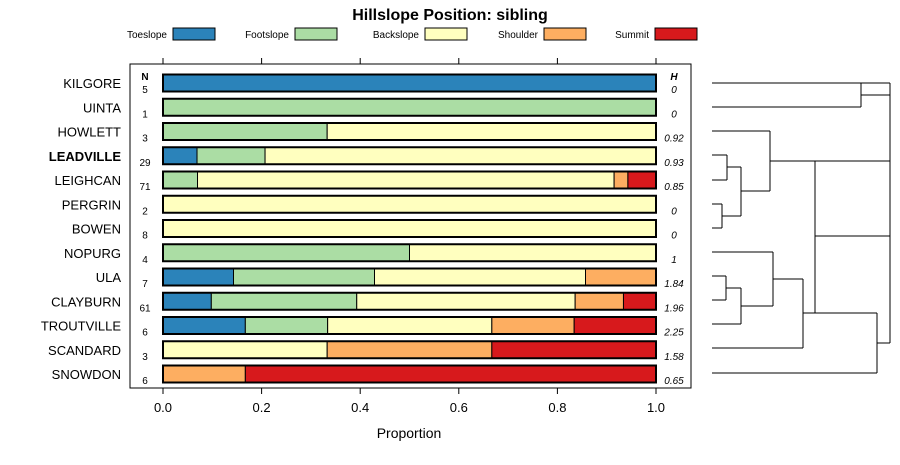  I want to click on n-value: 71, so click(145, 187).